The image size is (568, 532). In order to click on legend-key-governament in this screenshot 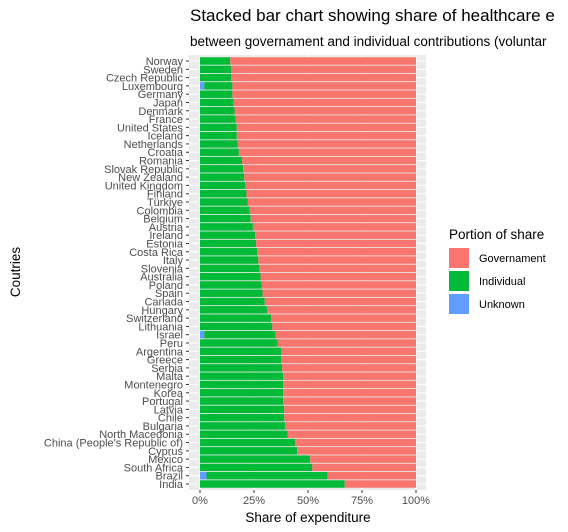, I will do `click(459, 258)`.